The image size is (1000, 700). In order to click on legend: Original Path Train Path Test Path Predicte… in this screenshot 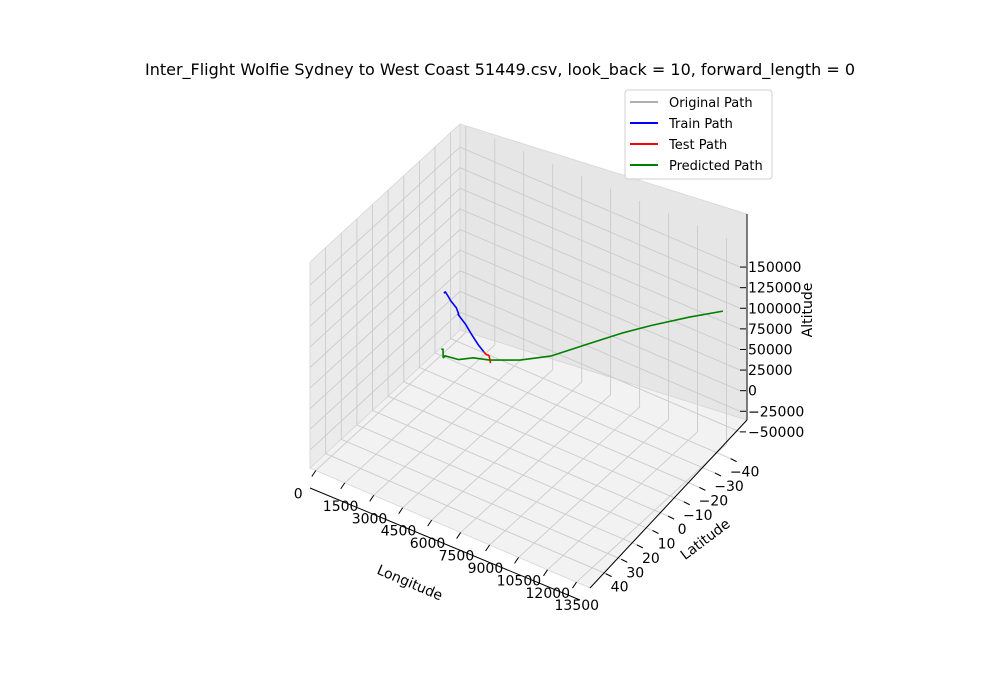, I will do `click(698, 134)`.